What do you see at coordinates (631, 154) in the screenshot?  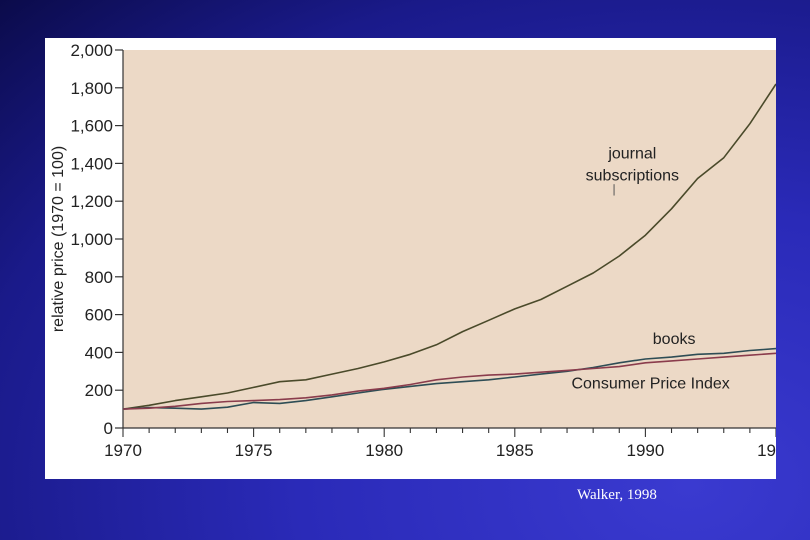 I see `series-annotation: journal` at bounding box center [631, 154].